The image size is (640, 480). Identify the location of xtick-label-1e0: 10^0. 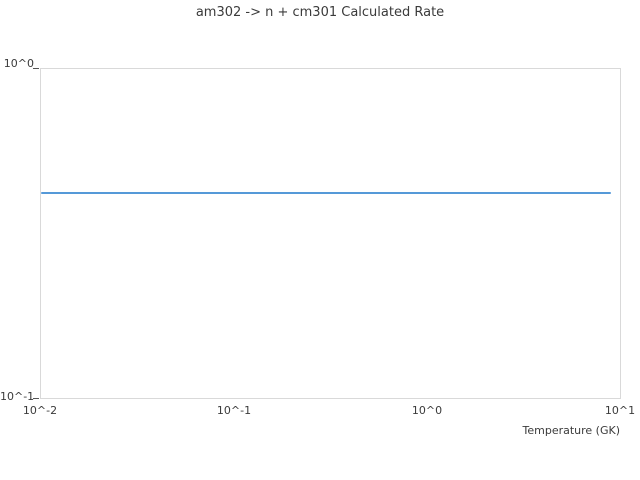
(427, 410).